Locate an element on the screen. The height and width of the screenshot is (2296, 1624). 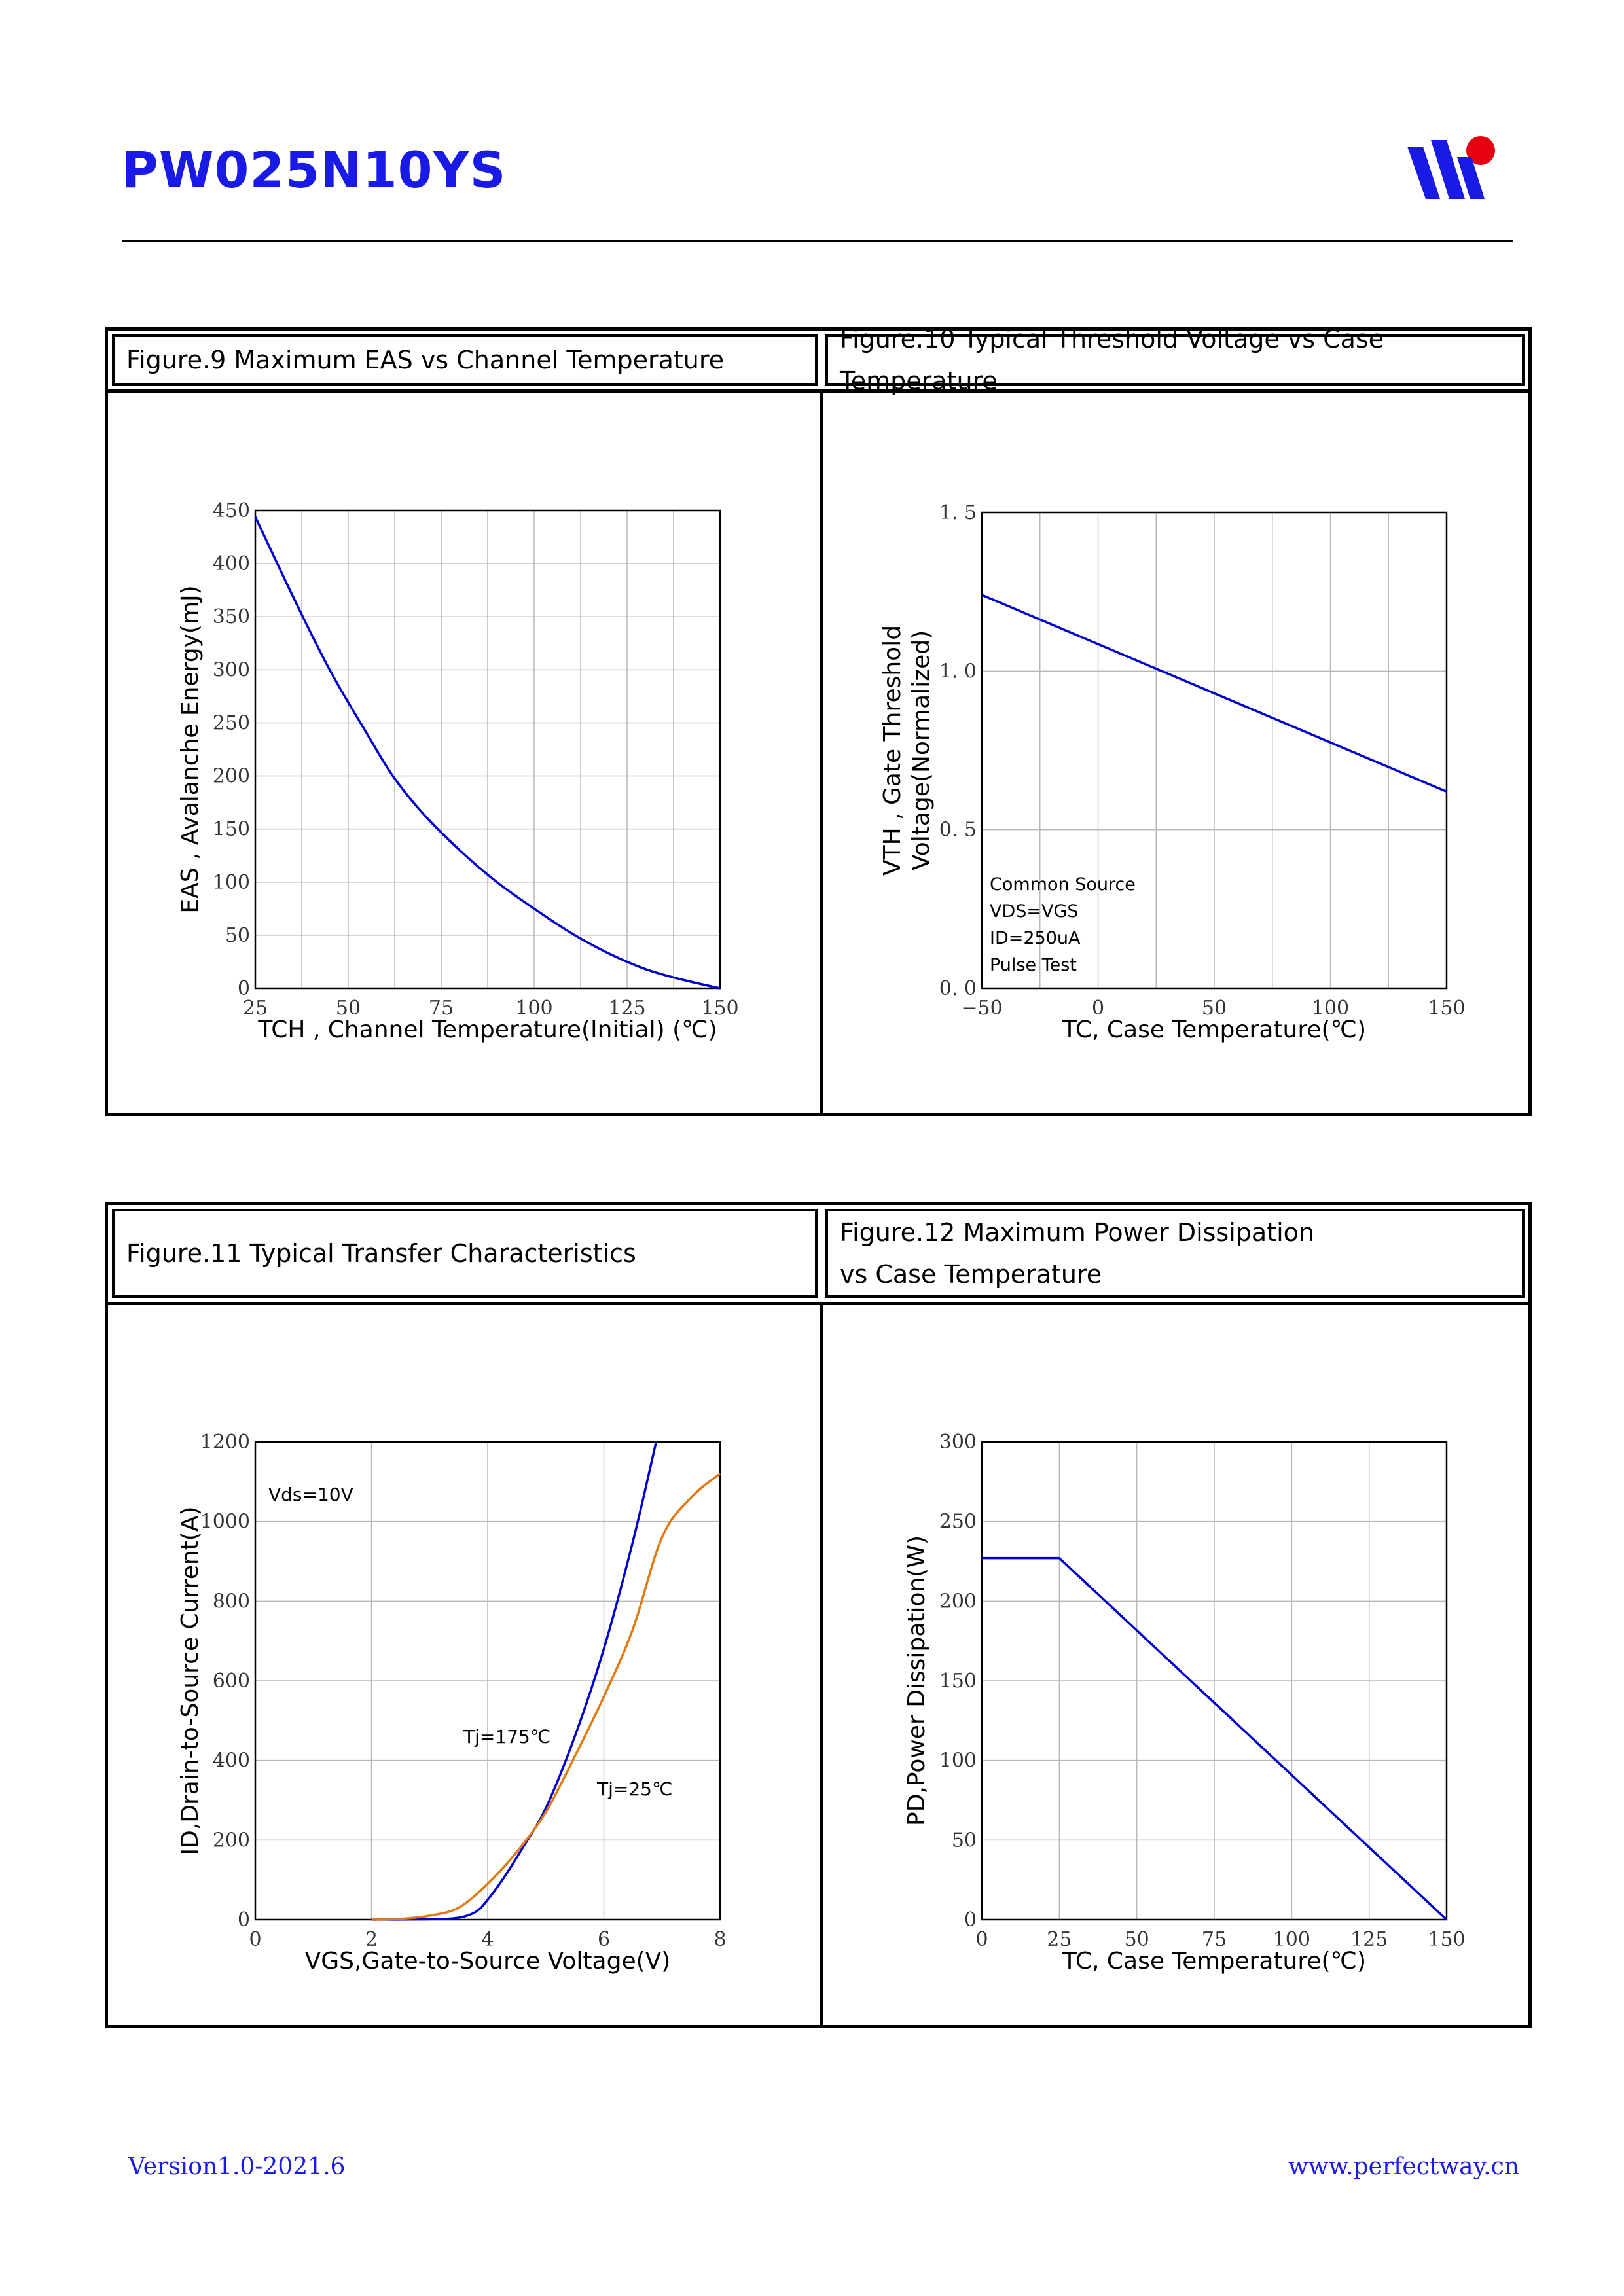
x-tick-label: 6 is located at coordinates (604, 1939).